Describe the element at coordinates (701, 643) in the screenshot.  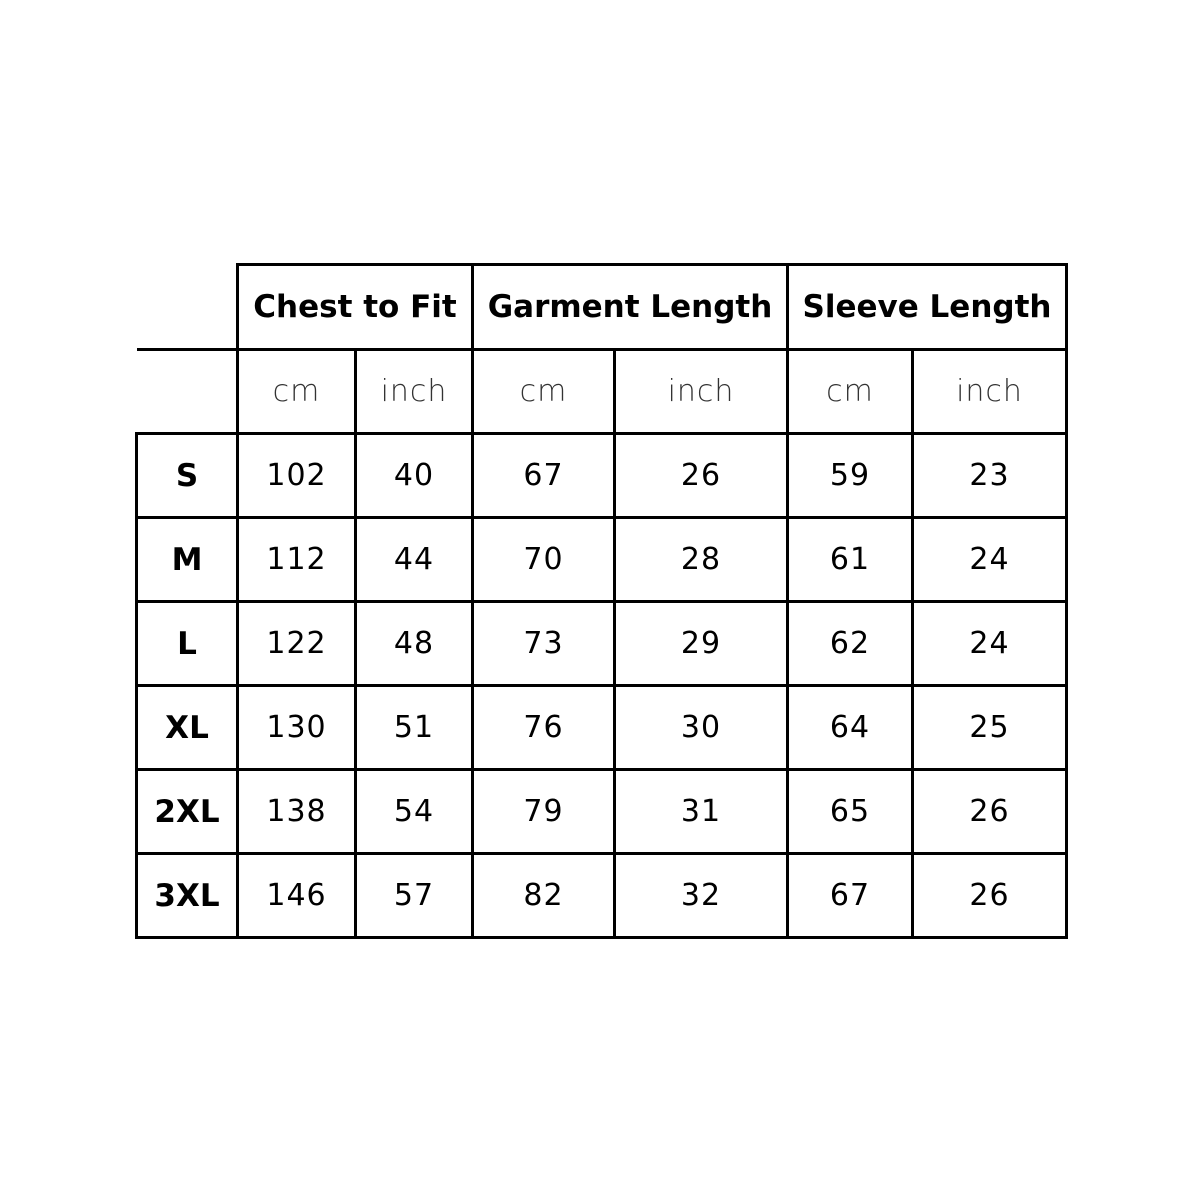
I see `measurement-cell: 29` at that location.